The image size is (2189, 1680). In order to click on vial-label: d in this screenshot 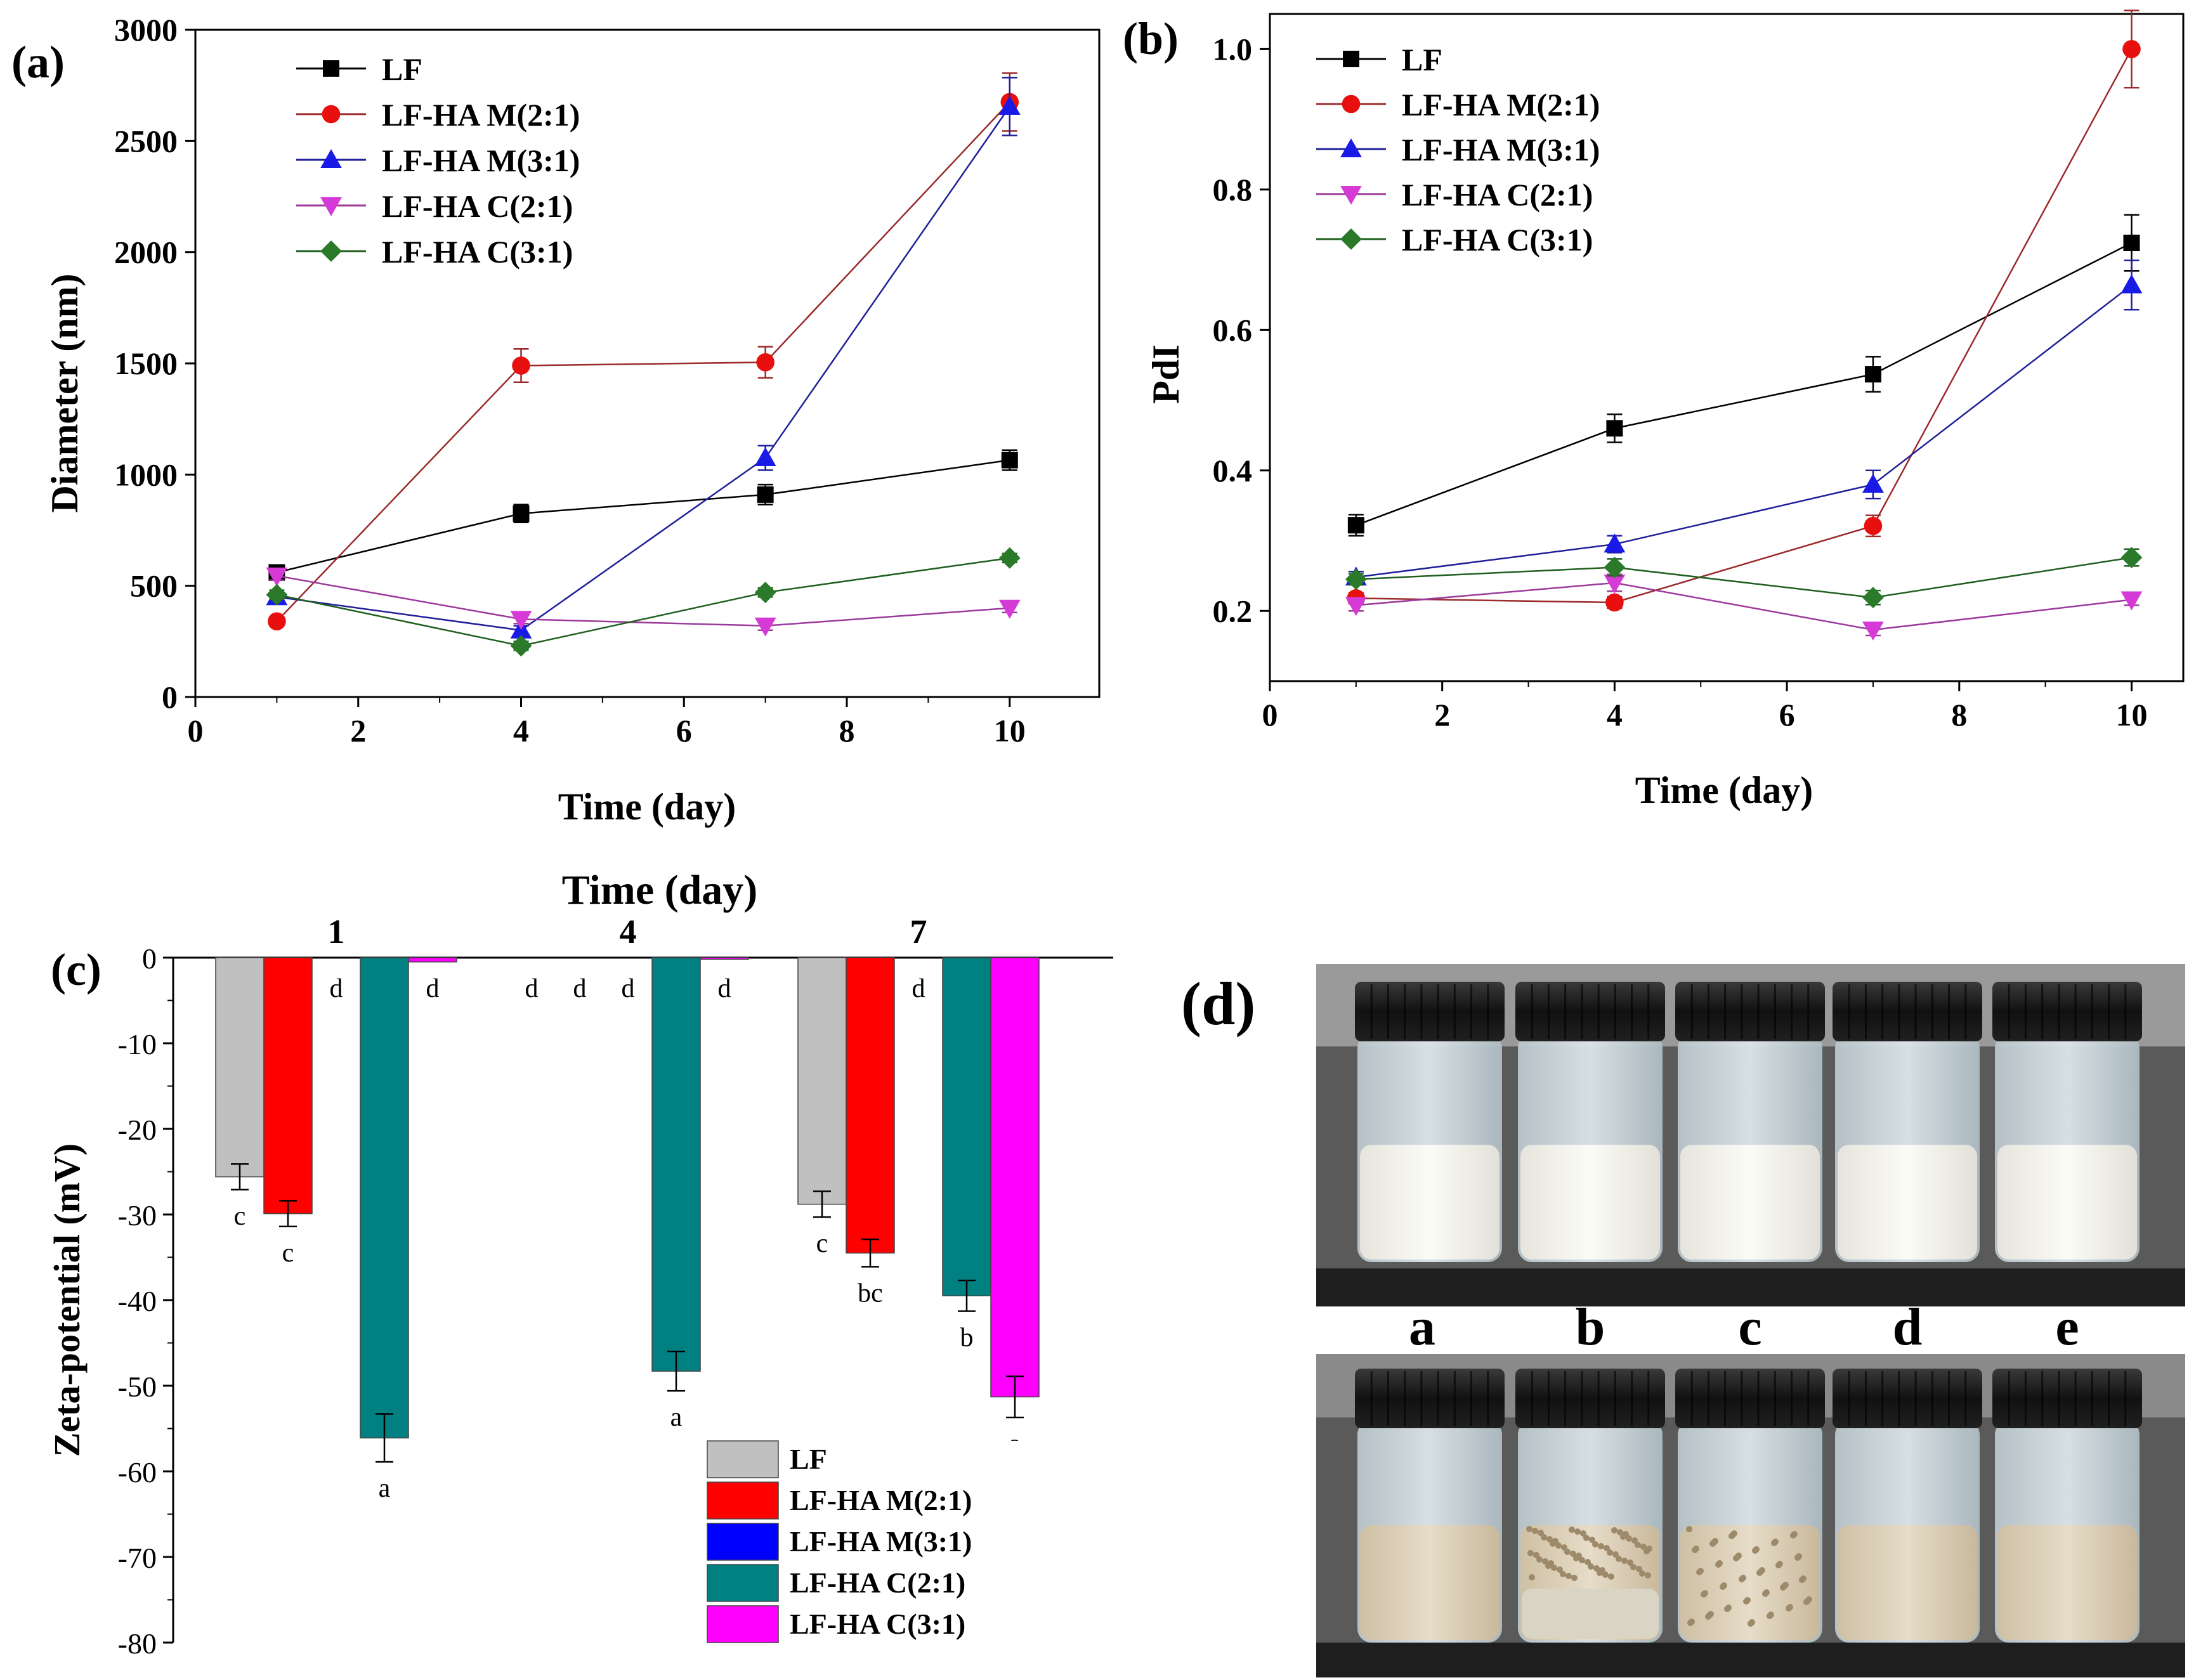, I will do `click(1908, 1327)`.